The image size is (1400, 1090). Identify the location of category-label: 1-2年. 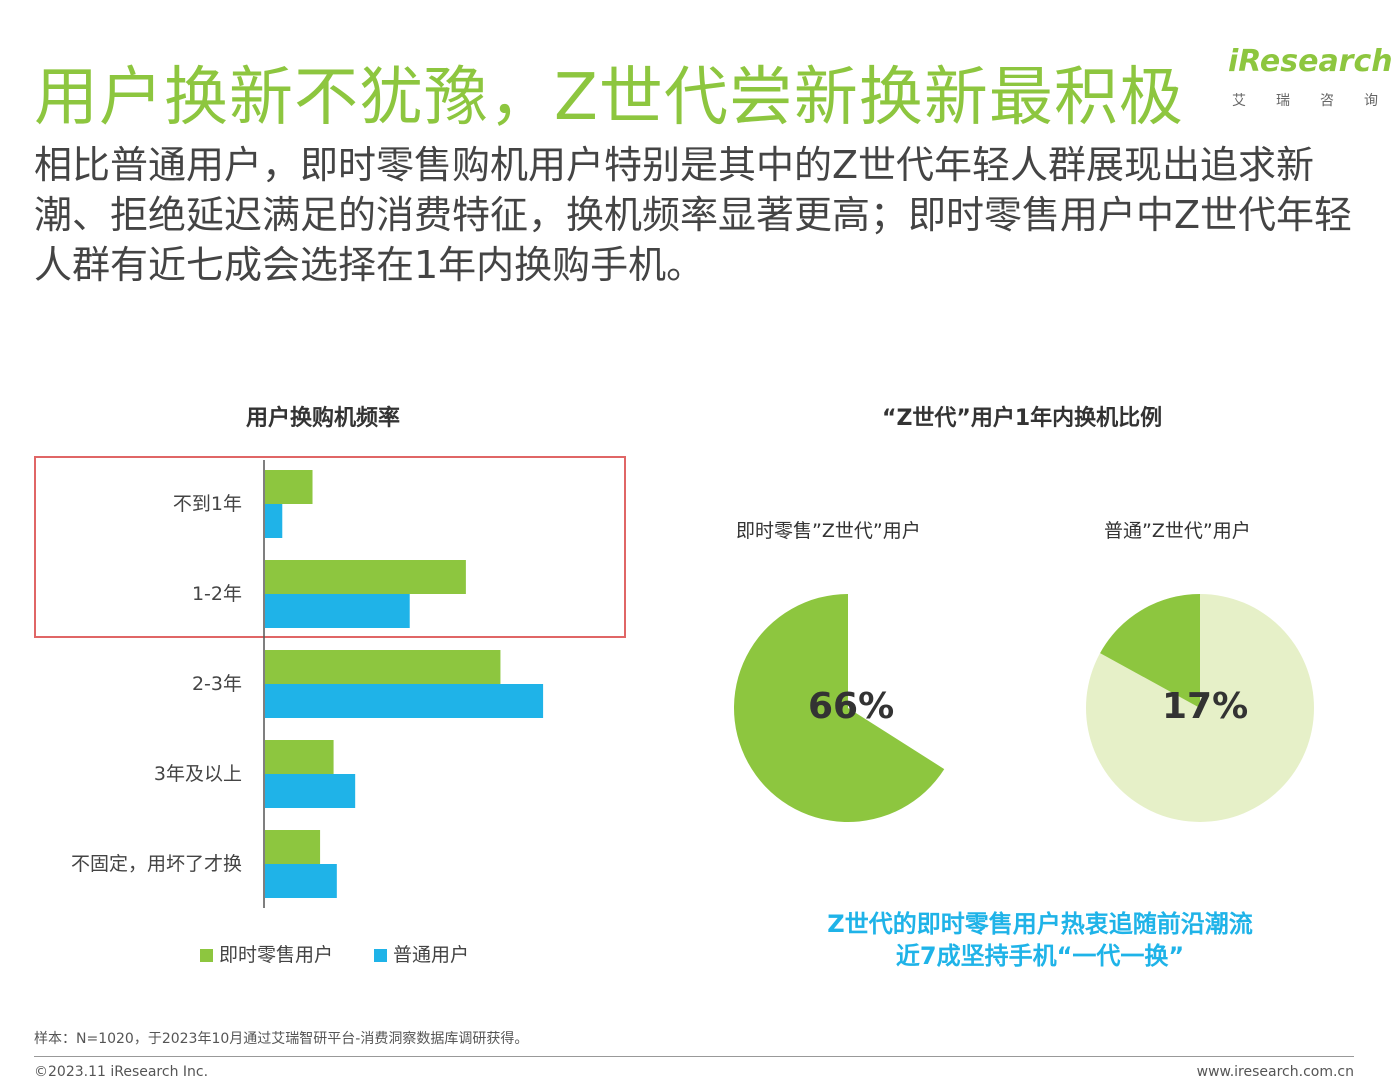
(217, 594).